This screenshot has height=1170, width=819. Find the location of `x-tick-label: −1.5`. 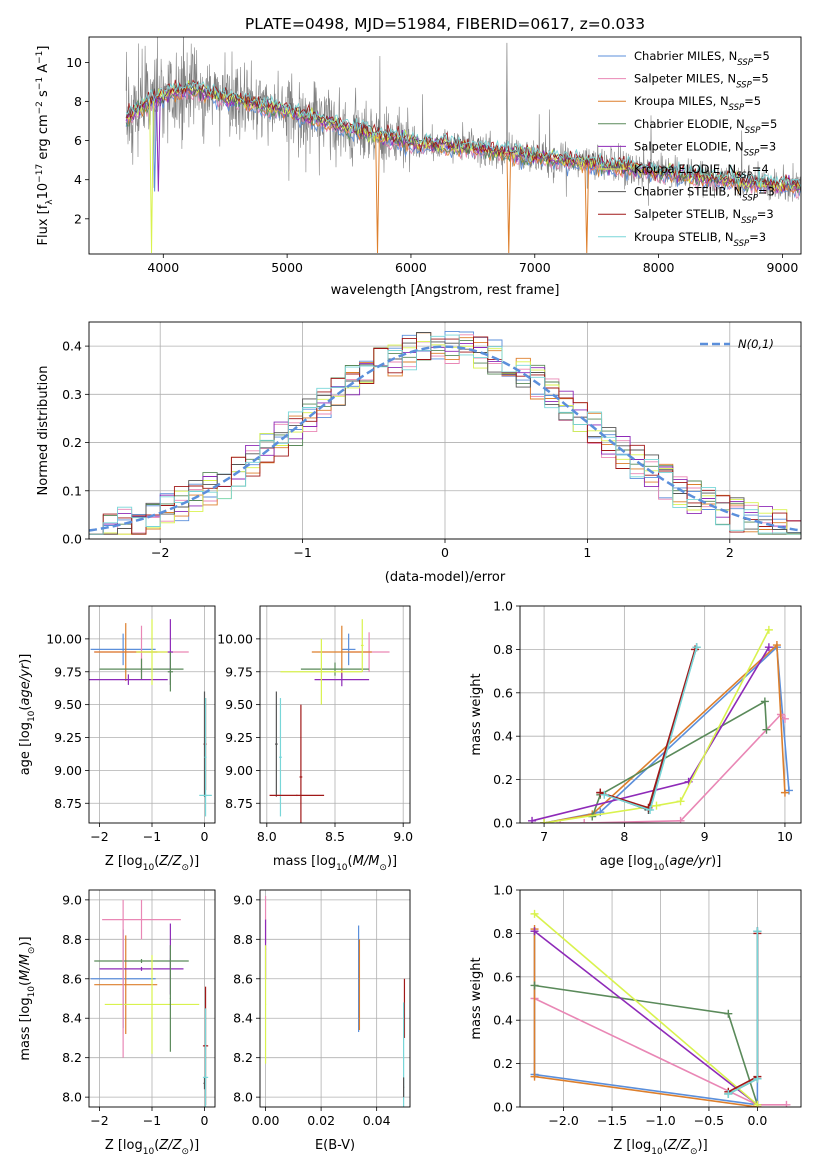

x-tick-label: −1.5 is located at coordinates (612, 1120).